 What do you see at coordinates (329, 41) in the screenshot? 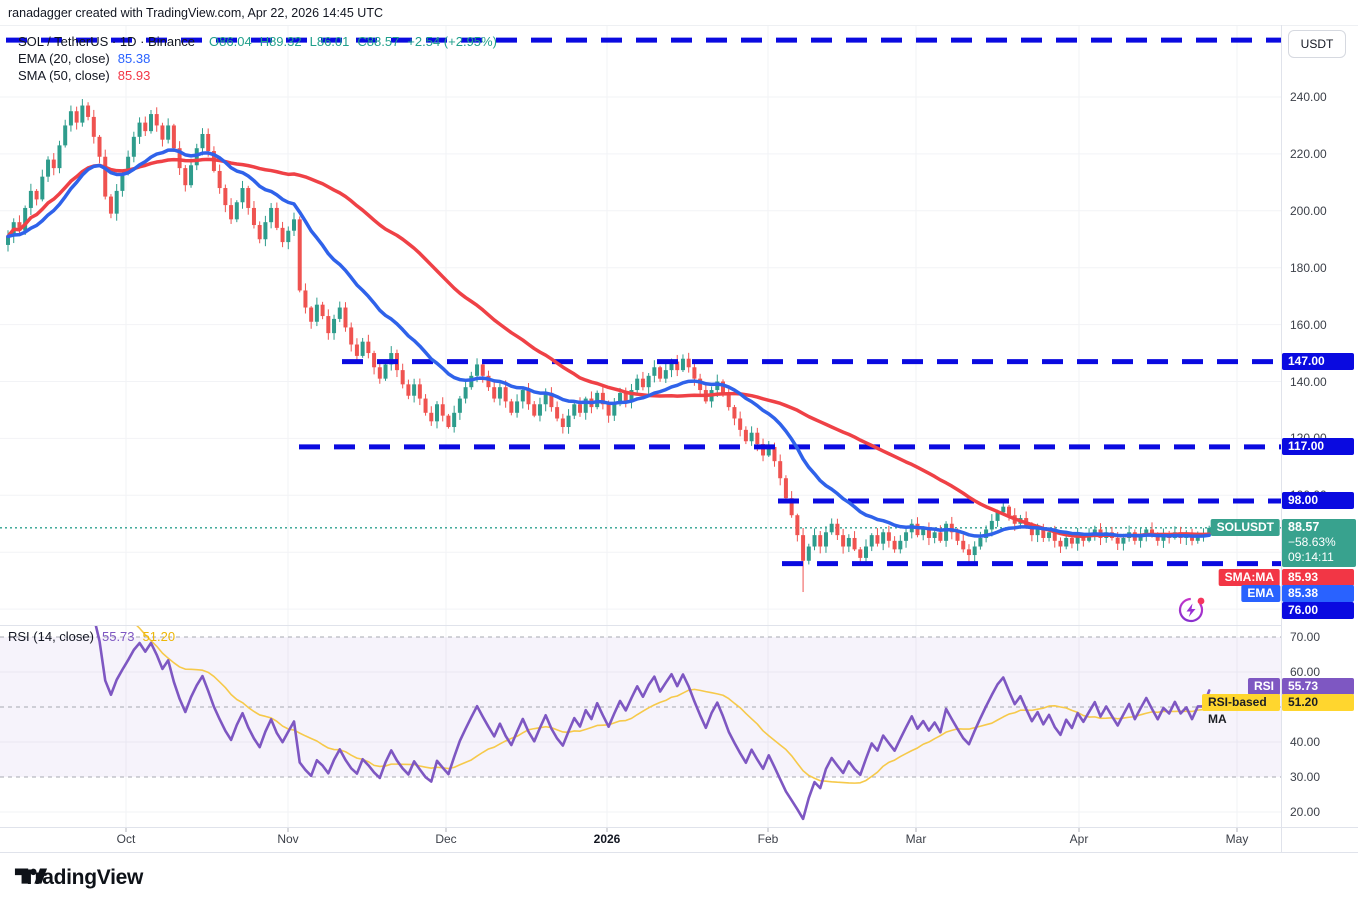
I see `ohlc-low: L86.01` at bounding box center [329, 41].